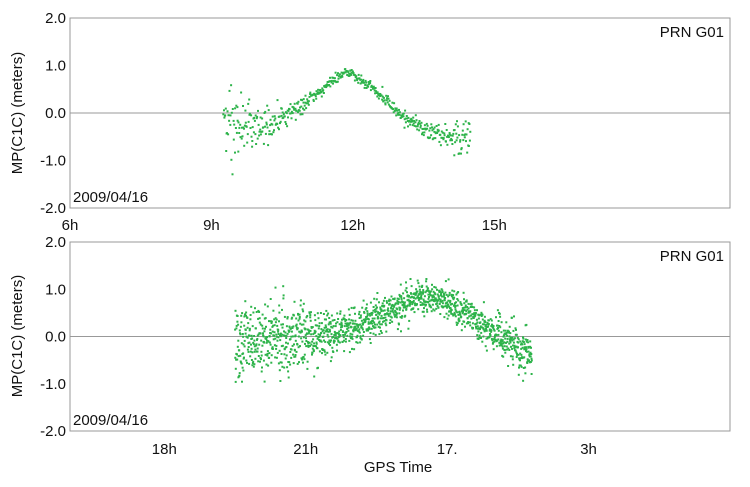  Describe the element at coordinates (398, 467) in the screenshot. I see `x-axis-label: GPS Time` at that location.